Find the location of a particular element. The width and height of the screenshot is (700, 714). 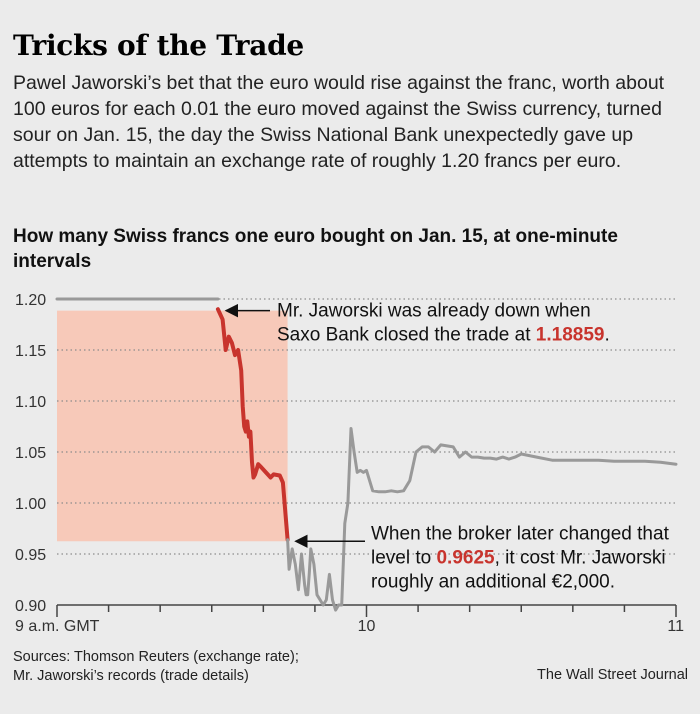

y-tick-label: 1.05 is located at coordinates (30, 453).